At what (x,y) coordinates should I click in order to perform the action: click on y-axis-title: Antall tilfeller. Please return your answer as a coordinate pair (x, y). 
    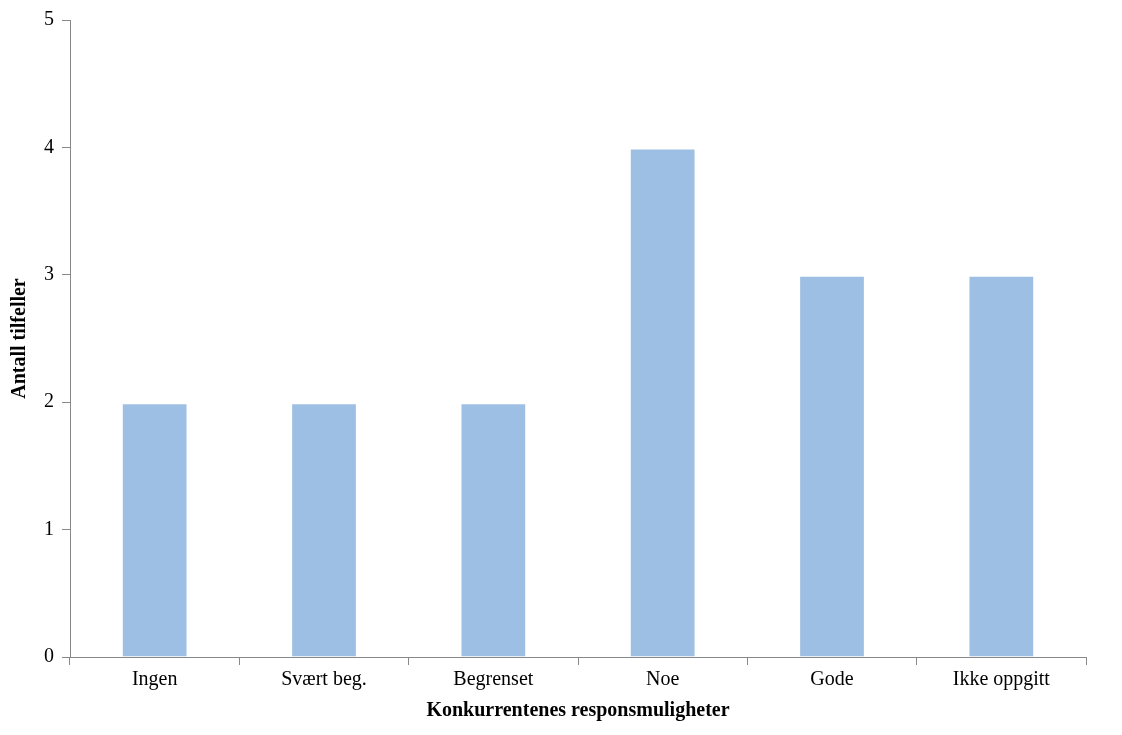
    Looking at the image, I should click on (18, 338).